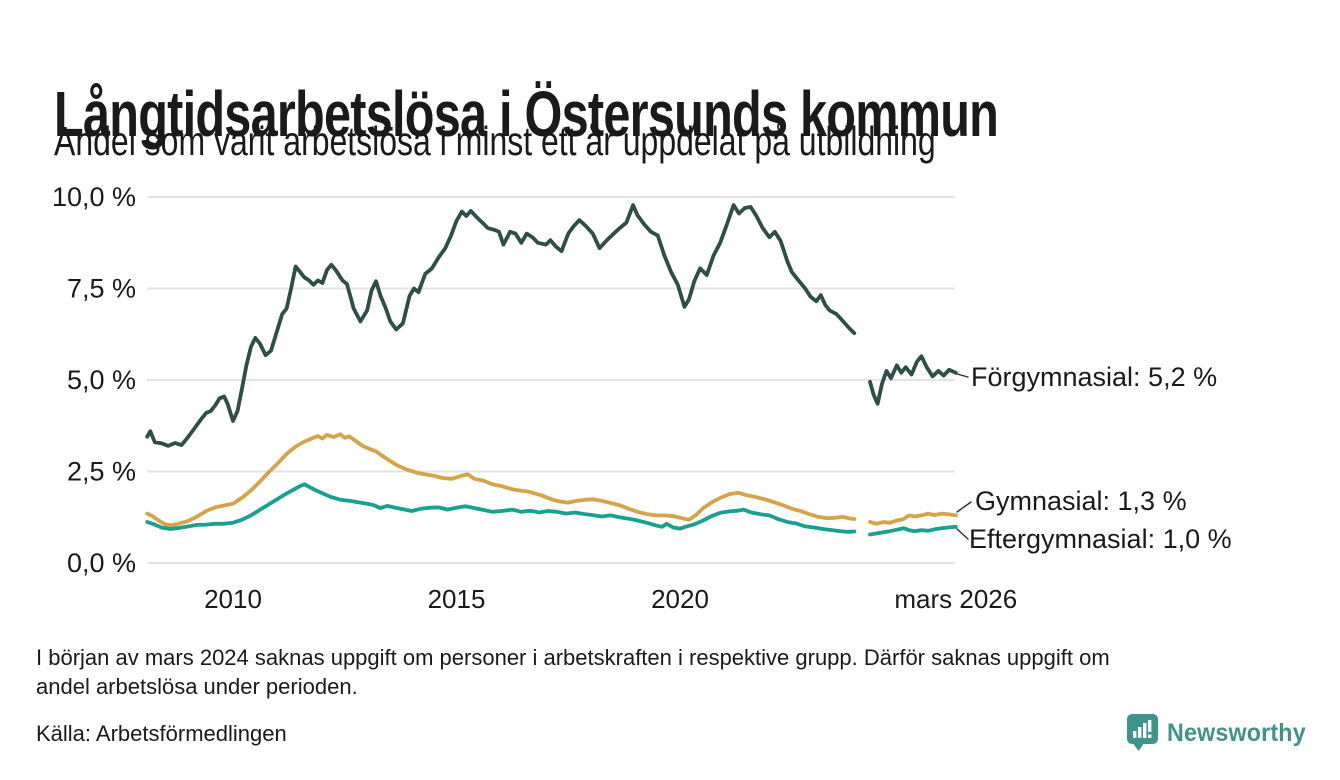 This screenshot has width=1340, height=780. What do you see at coordinates (161, 733) in the screenshot?
I see `source-label: Källa: Arbetsförmedlingen` at bounding box center [161, 733].